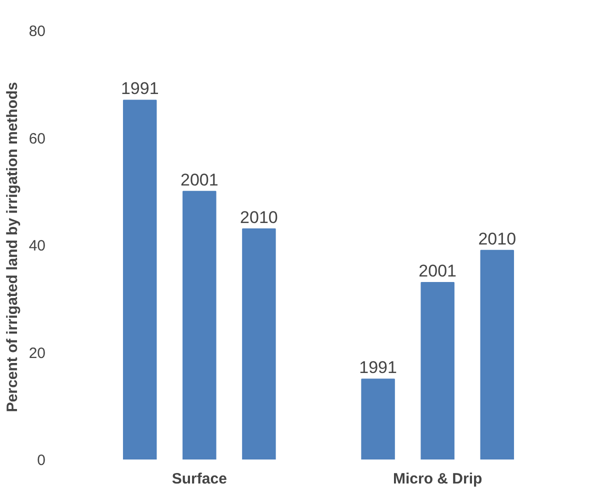  I want to click on text: 2010, so click(259, 217).